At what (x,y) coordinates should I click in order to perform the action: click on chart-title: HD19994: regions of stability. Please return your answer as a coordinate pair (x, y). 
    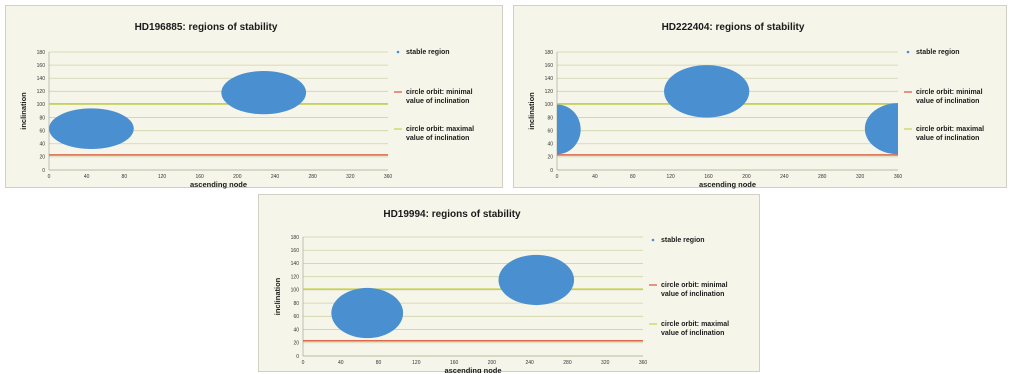
    Looking at the image, I should click on (452, 214).